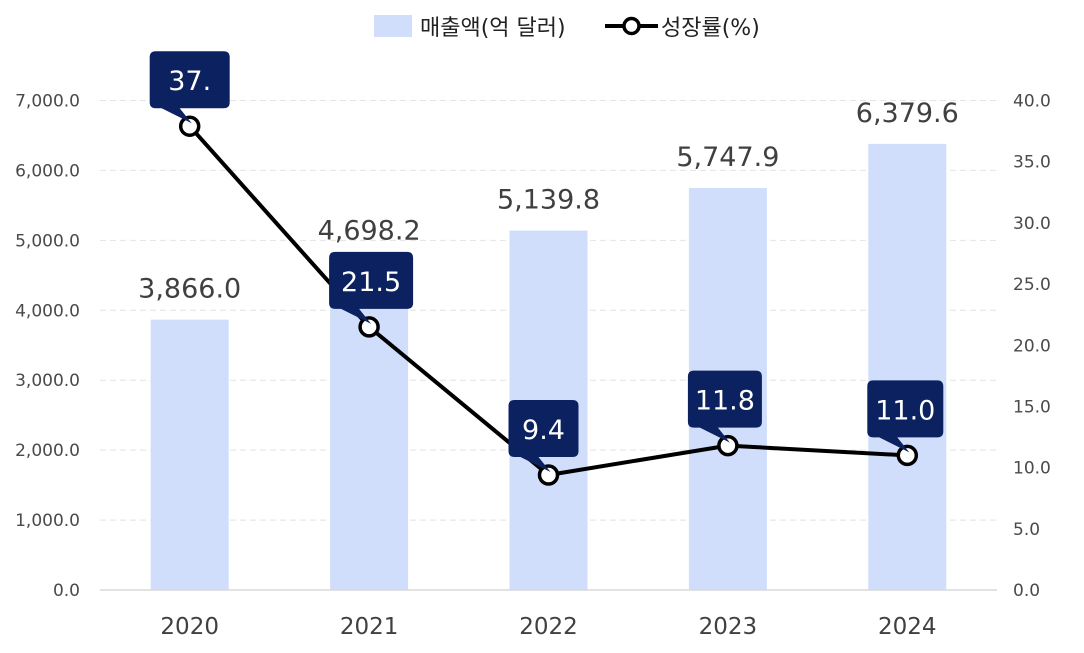  Describe the element at coordinates (907, 113) in the screenshot. I see `bar-value-label: 6,379.6` at that location.